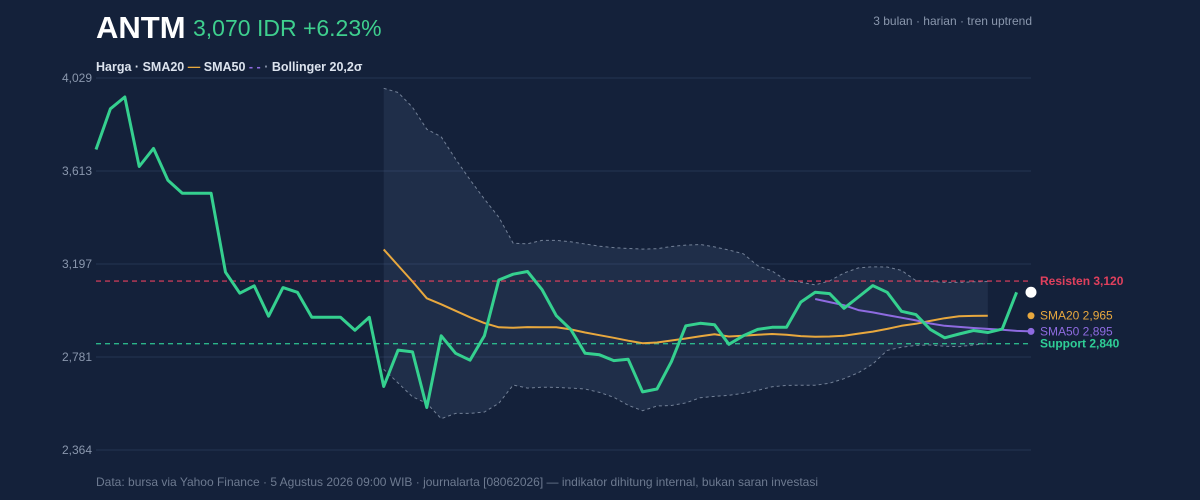 The image size is (1200, 500). Describe the element at coordinates (77, 171) in the screenshot. I see `y-tick-label: 3,613` at that location.